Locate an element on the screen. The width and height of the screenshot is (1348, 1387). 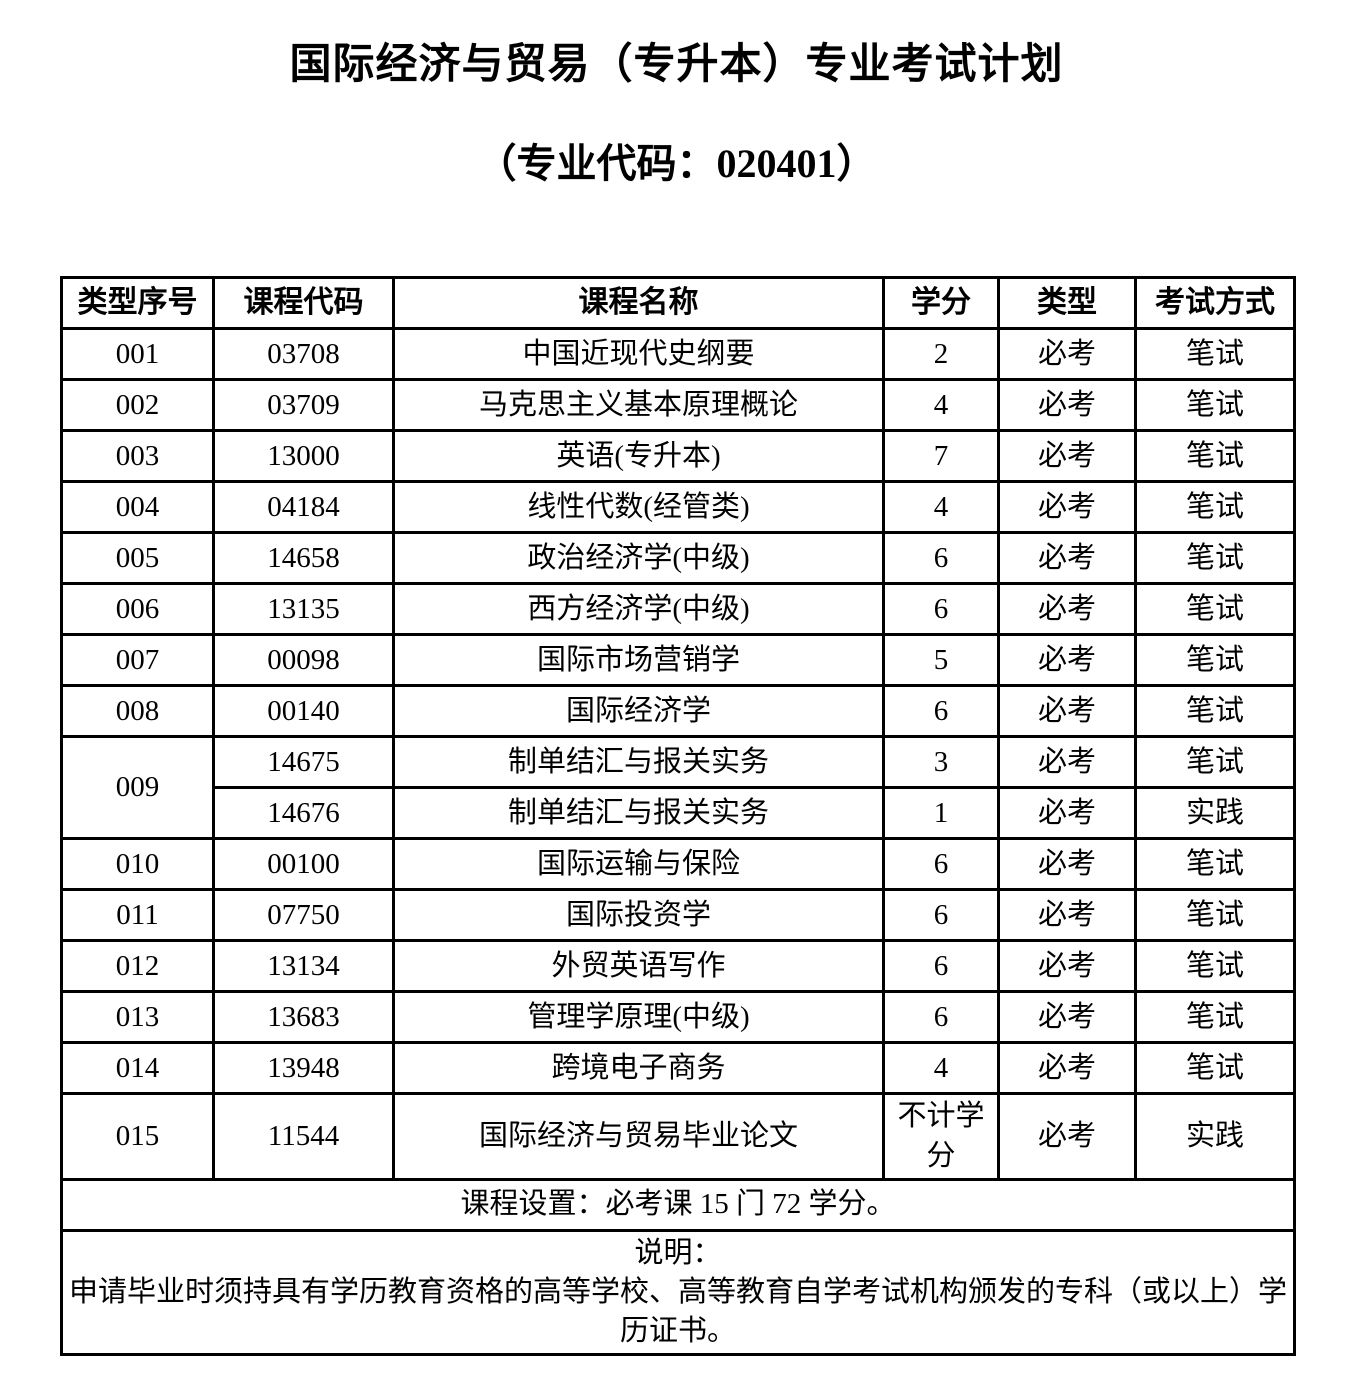
cell-seq: 014 is located at coordinates (137, 1068).